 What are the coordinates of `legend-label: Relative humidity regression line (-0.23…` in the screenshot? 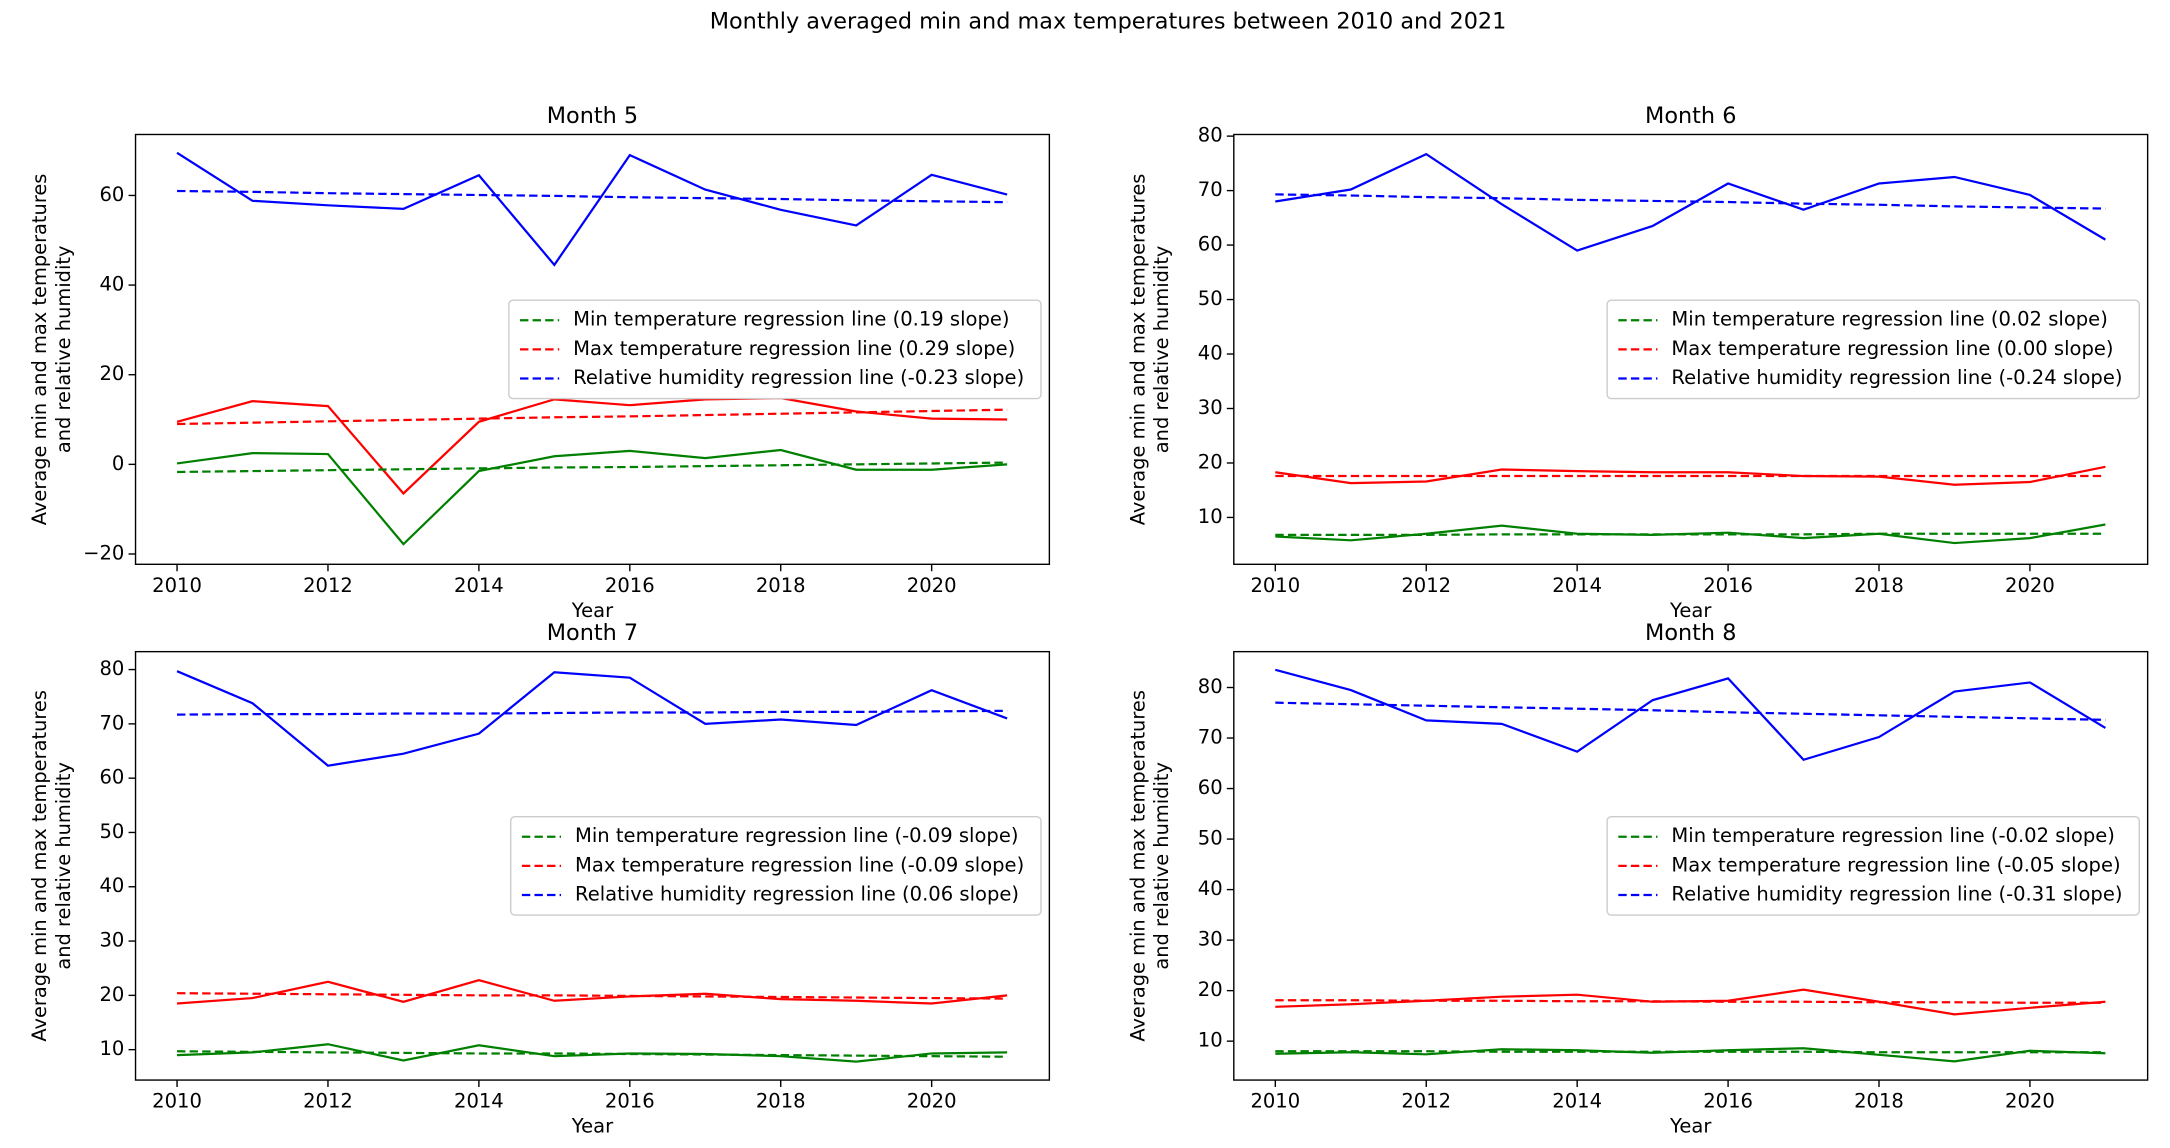 It's located at (798, 377).